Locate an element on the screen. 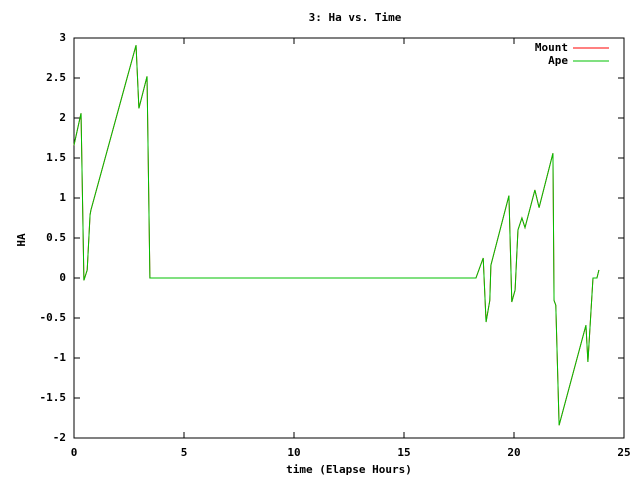  x-tick-label: 15 is located at coordinates (403, 452).